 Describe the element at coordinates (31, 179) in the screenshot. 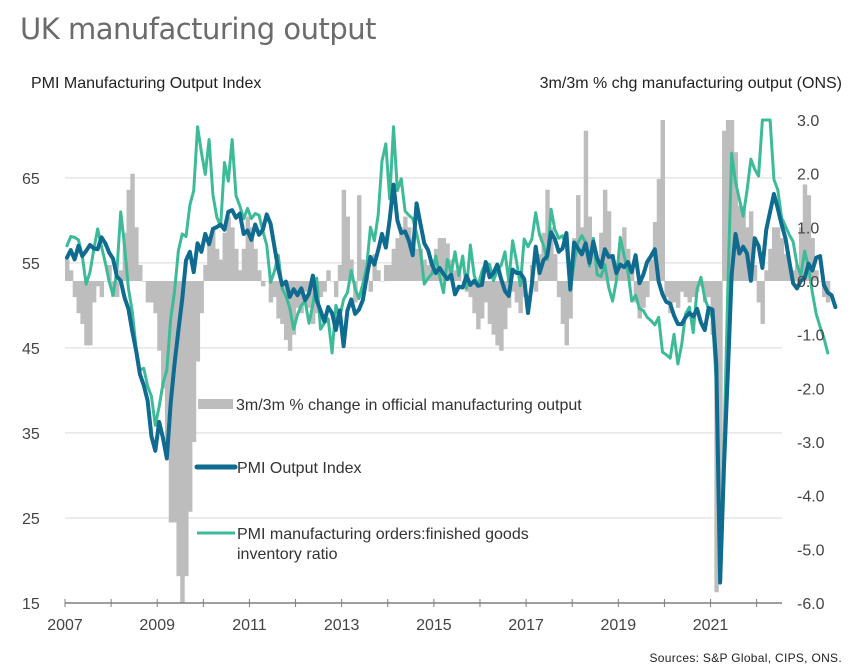

I see `left-tick-label: 65` at that location.